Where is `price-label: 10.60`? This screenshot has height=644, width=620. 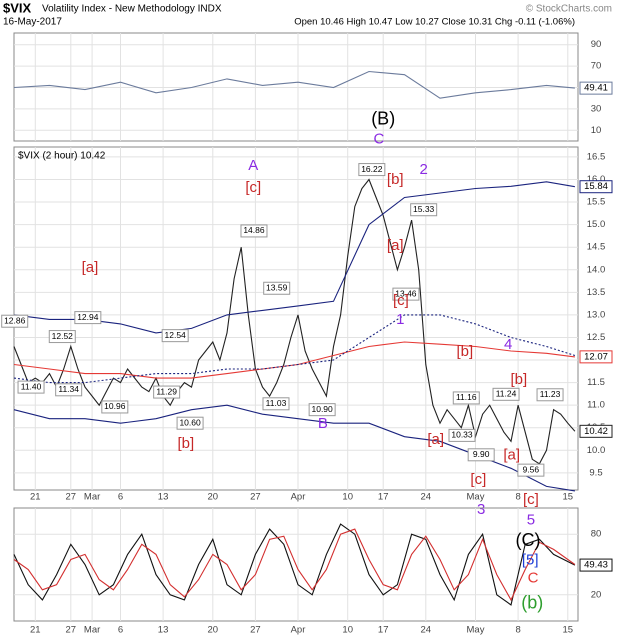 price-label: 10.60 is located at coordinates (190, 422).